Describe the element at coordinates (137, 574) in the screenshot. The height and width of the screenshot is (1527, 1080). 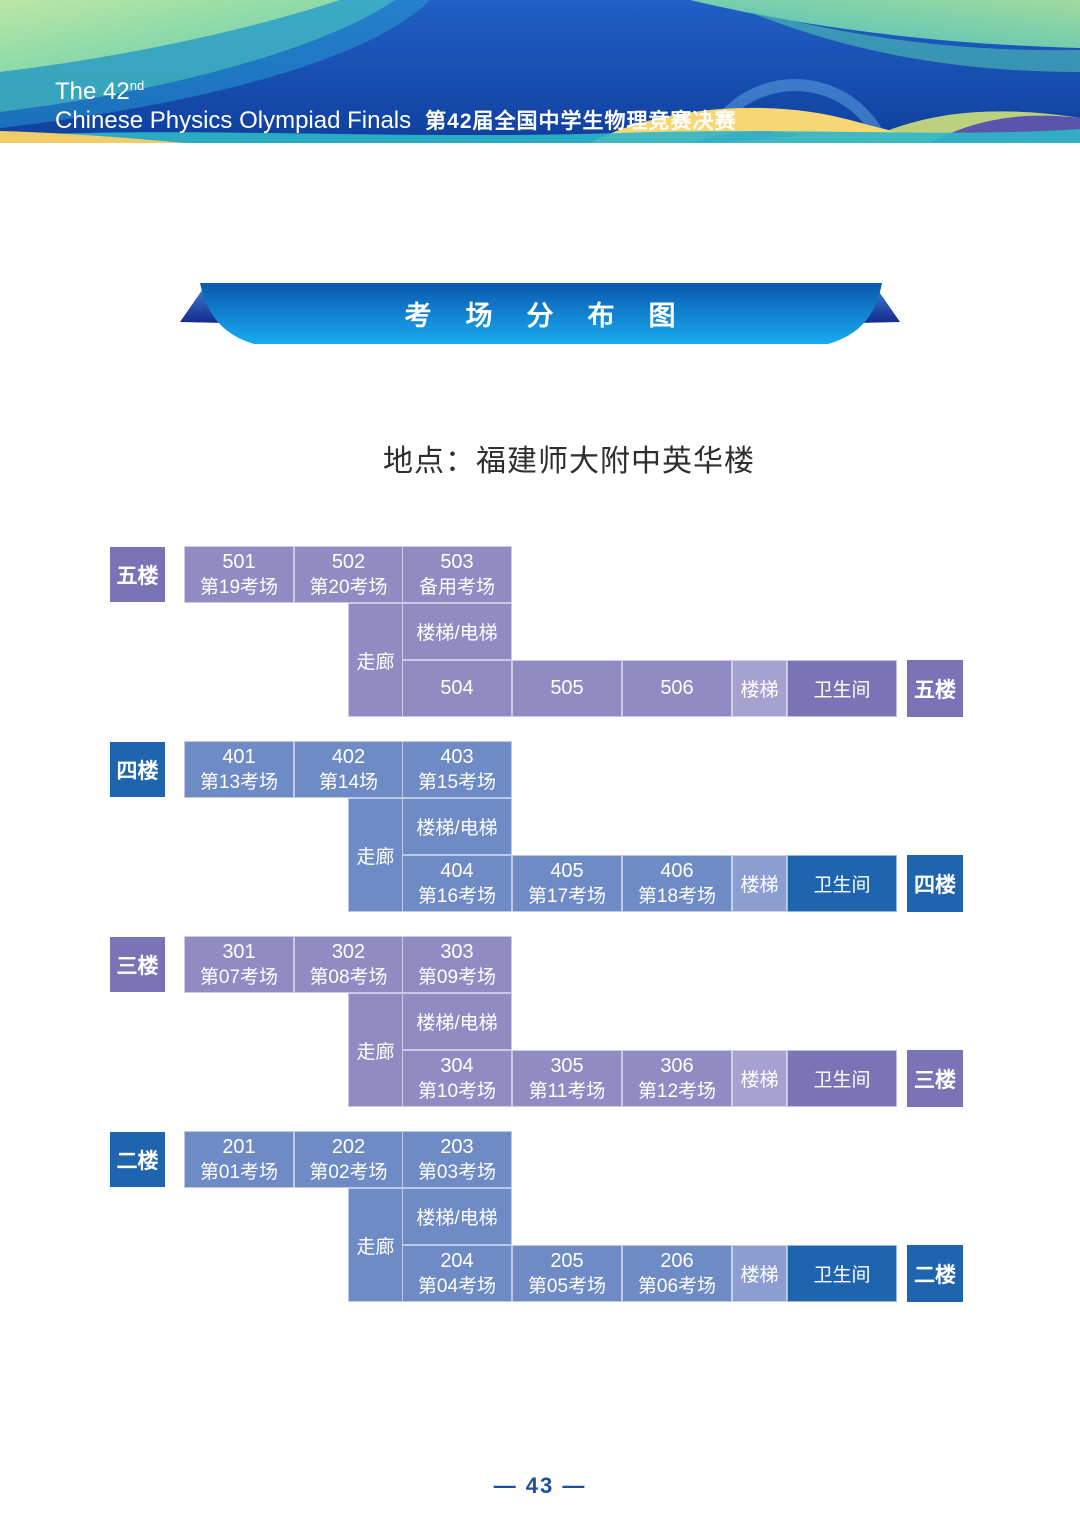
I see `floor-label-left: 五楼` at that location.